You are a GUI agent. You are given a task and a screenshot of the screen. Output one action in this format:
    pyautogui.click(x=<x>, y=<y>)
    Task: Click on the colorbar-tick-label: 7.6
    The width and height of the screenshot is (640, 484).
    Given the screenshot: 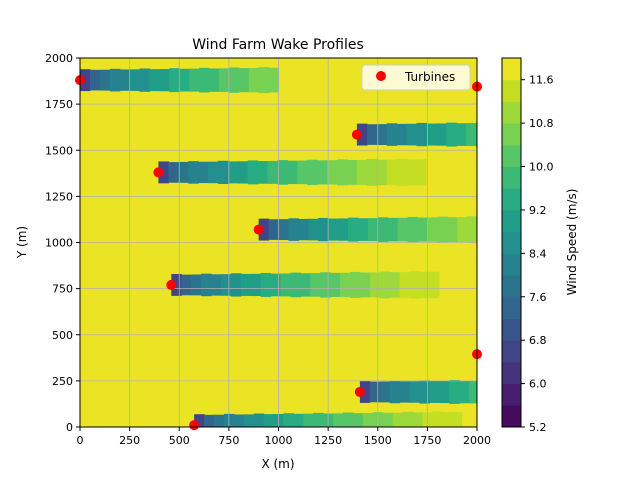 What is the action you would take?
    pyautogui.click(x=538, y=297)
    